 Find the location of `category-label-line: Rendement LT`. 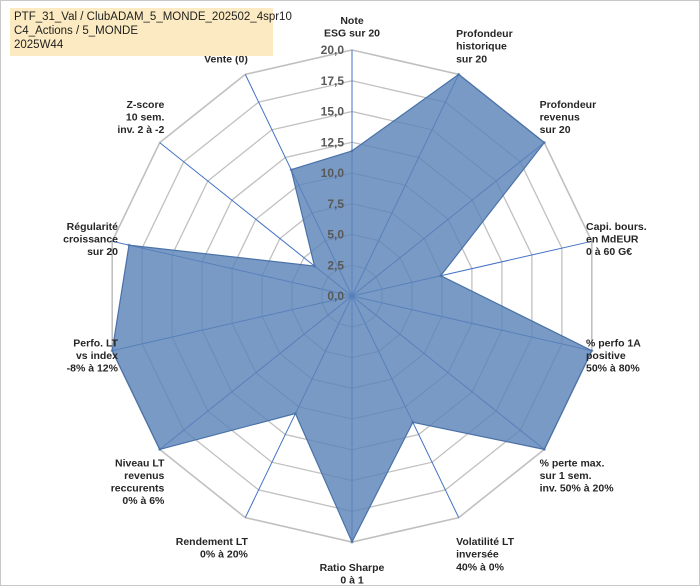

category-label-line: Rendement LT is located at coordinates (212, 542).